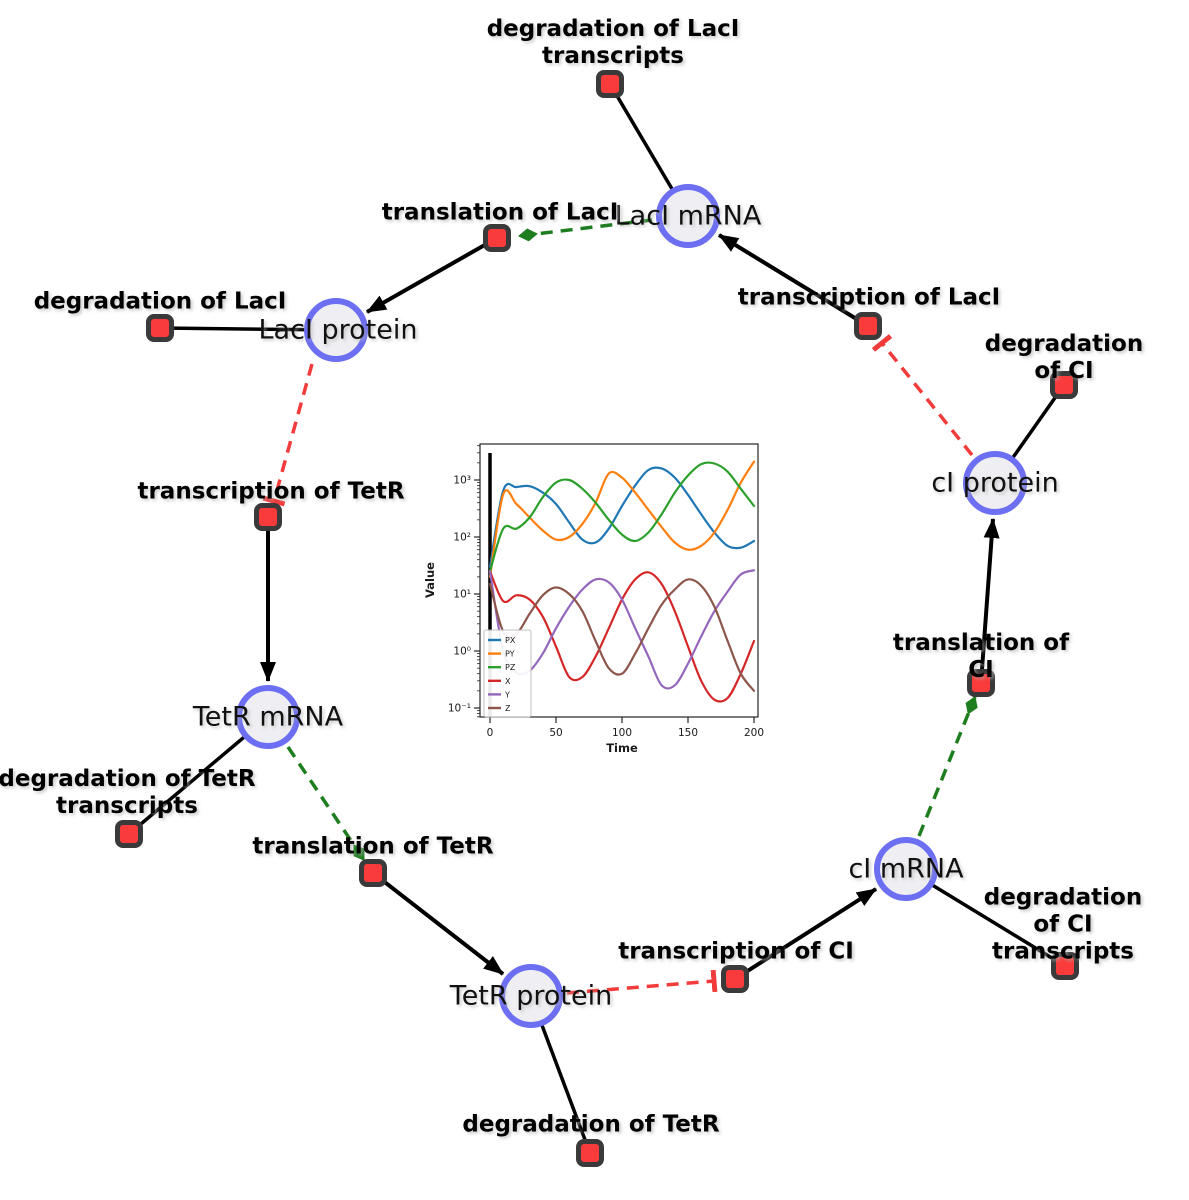 The width and height of the screenshot is (1189, 1200). What do you see at coordinates (622, 748) in the screenshot?
I see `svg-text: Time` at bounding box center [622, 748].